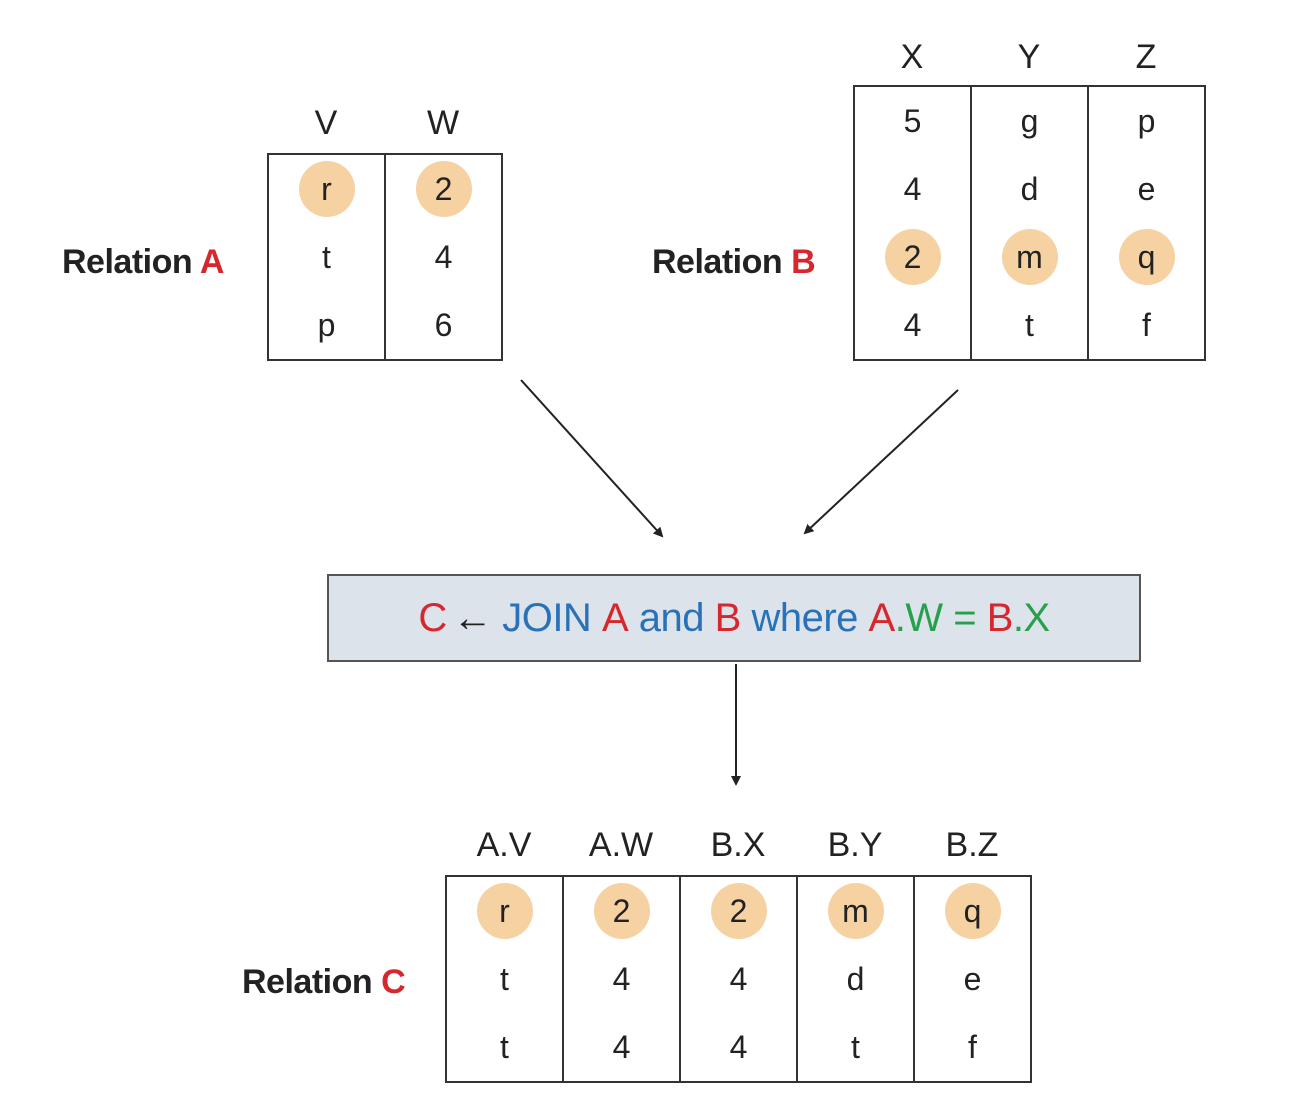 This screenshot has height=1120, width=1314. I want to click on relation-c-col-header: B.Z, so click(972, 845).